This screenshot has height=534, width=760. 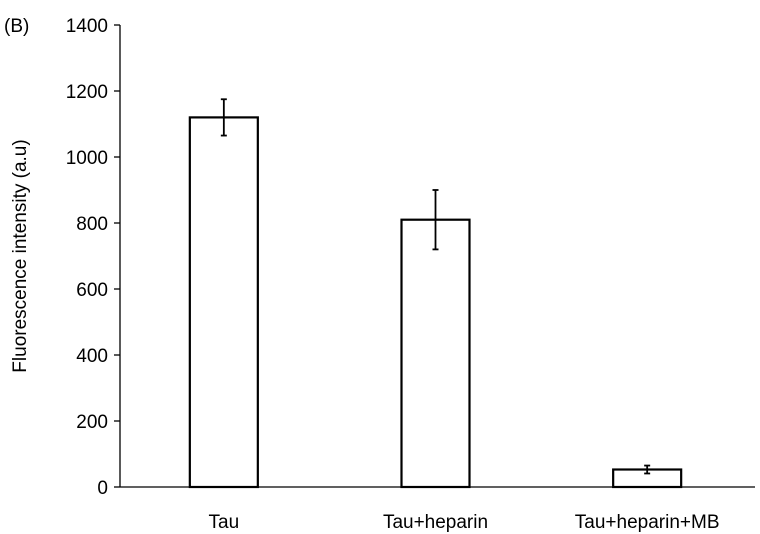 What do you see at coordinates (20, 255) in the screenshot?
I see `y-axis-title: Fluorescence intensity (a.u)` at bounding box center [20, 255].